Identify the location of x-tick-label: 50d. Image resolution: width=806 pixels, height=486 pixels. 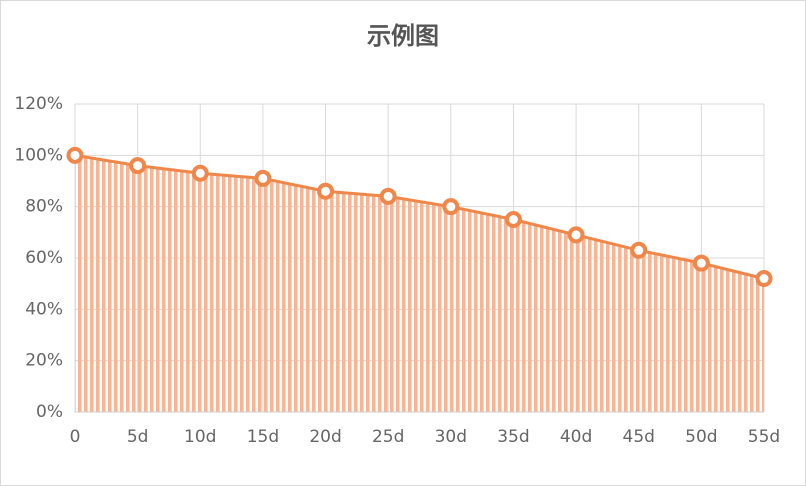
(701, 437).